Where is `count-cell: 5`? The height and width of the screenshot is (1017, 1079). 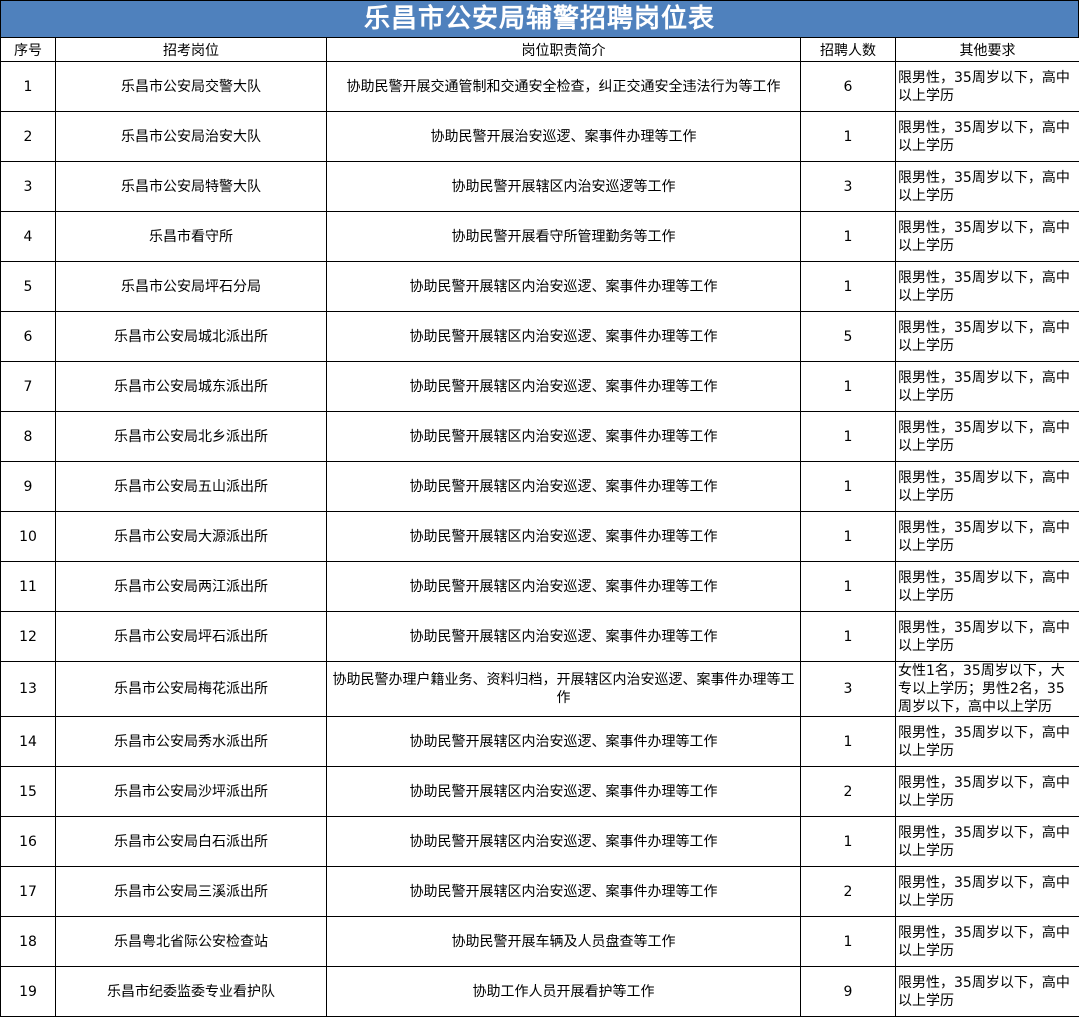
count-cell: 5 is located at coordinates (848, 337).